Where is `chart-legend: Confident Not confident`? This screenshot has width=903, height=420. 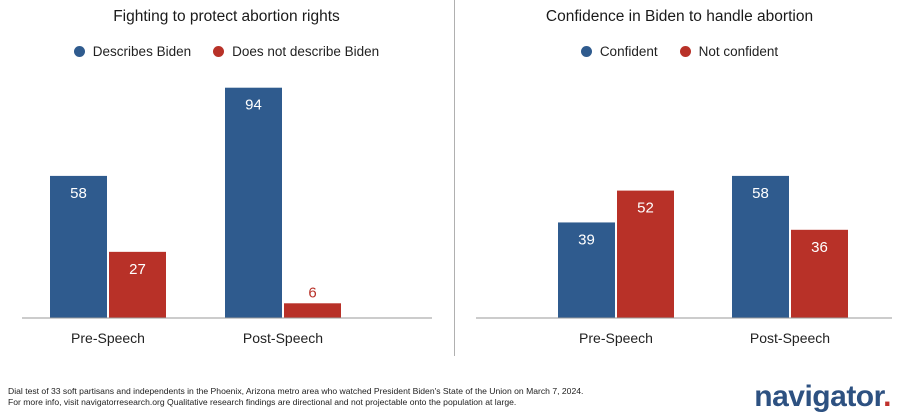 chart-legend: Confident Not confident is located at coordinates (679, 51).